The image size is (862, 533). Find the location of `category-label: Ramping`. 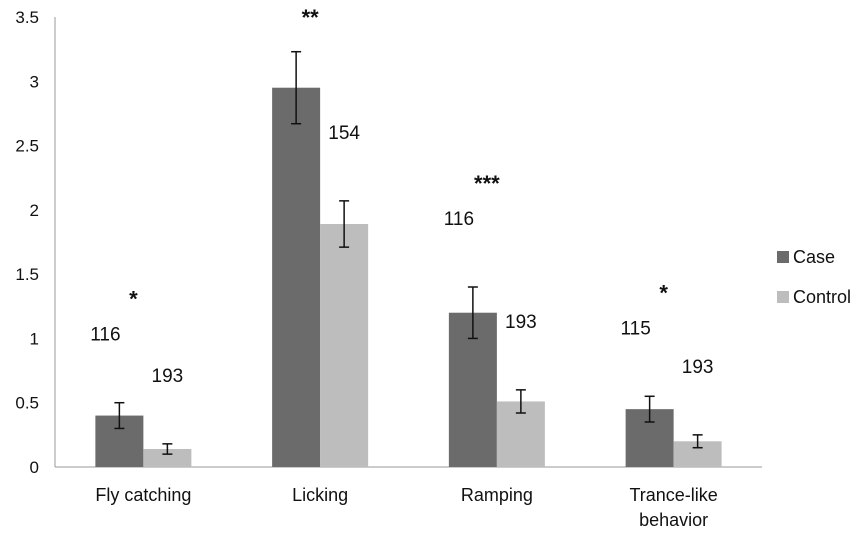

category-label: Ramping is located at coordinates (497, 495).